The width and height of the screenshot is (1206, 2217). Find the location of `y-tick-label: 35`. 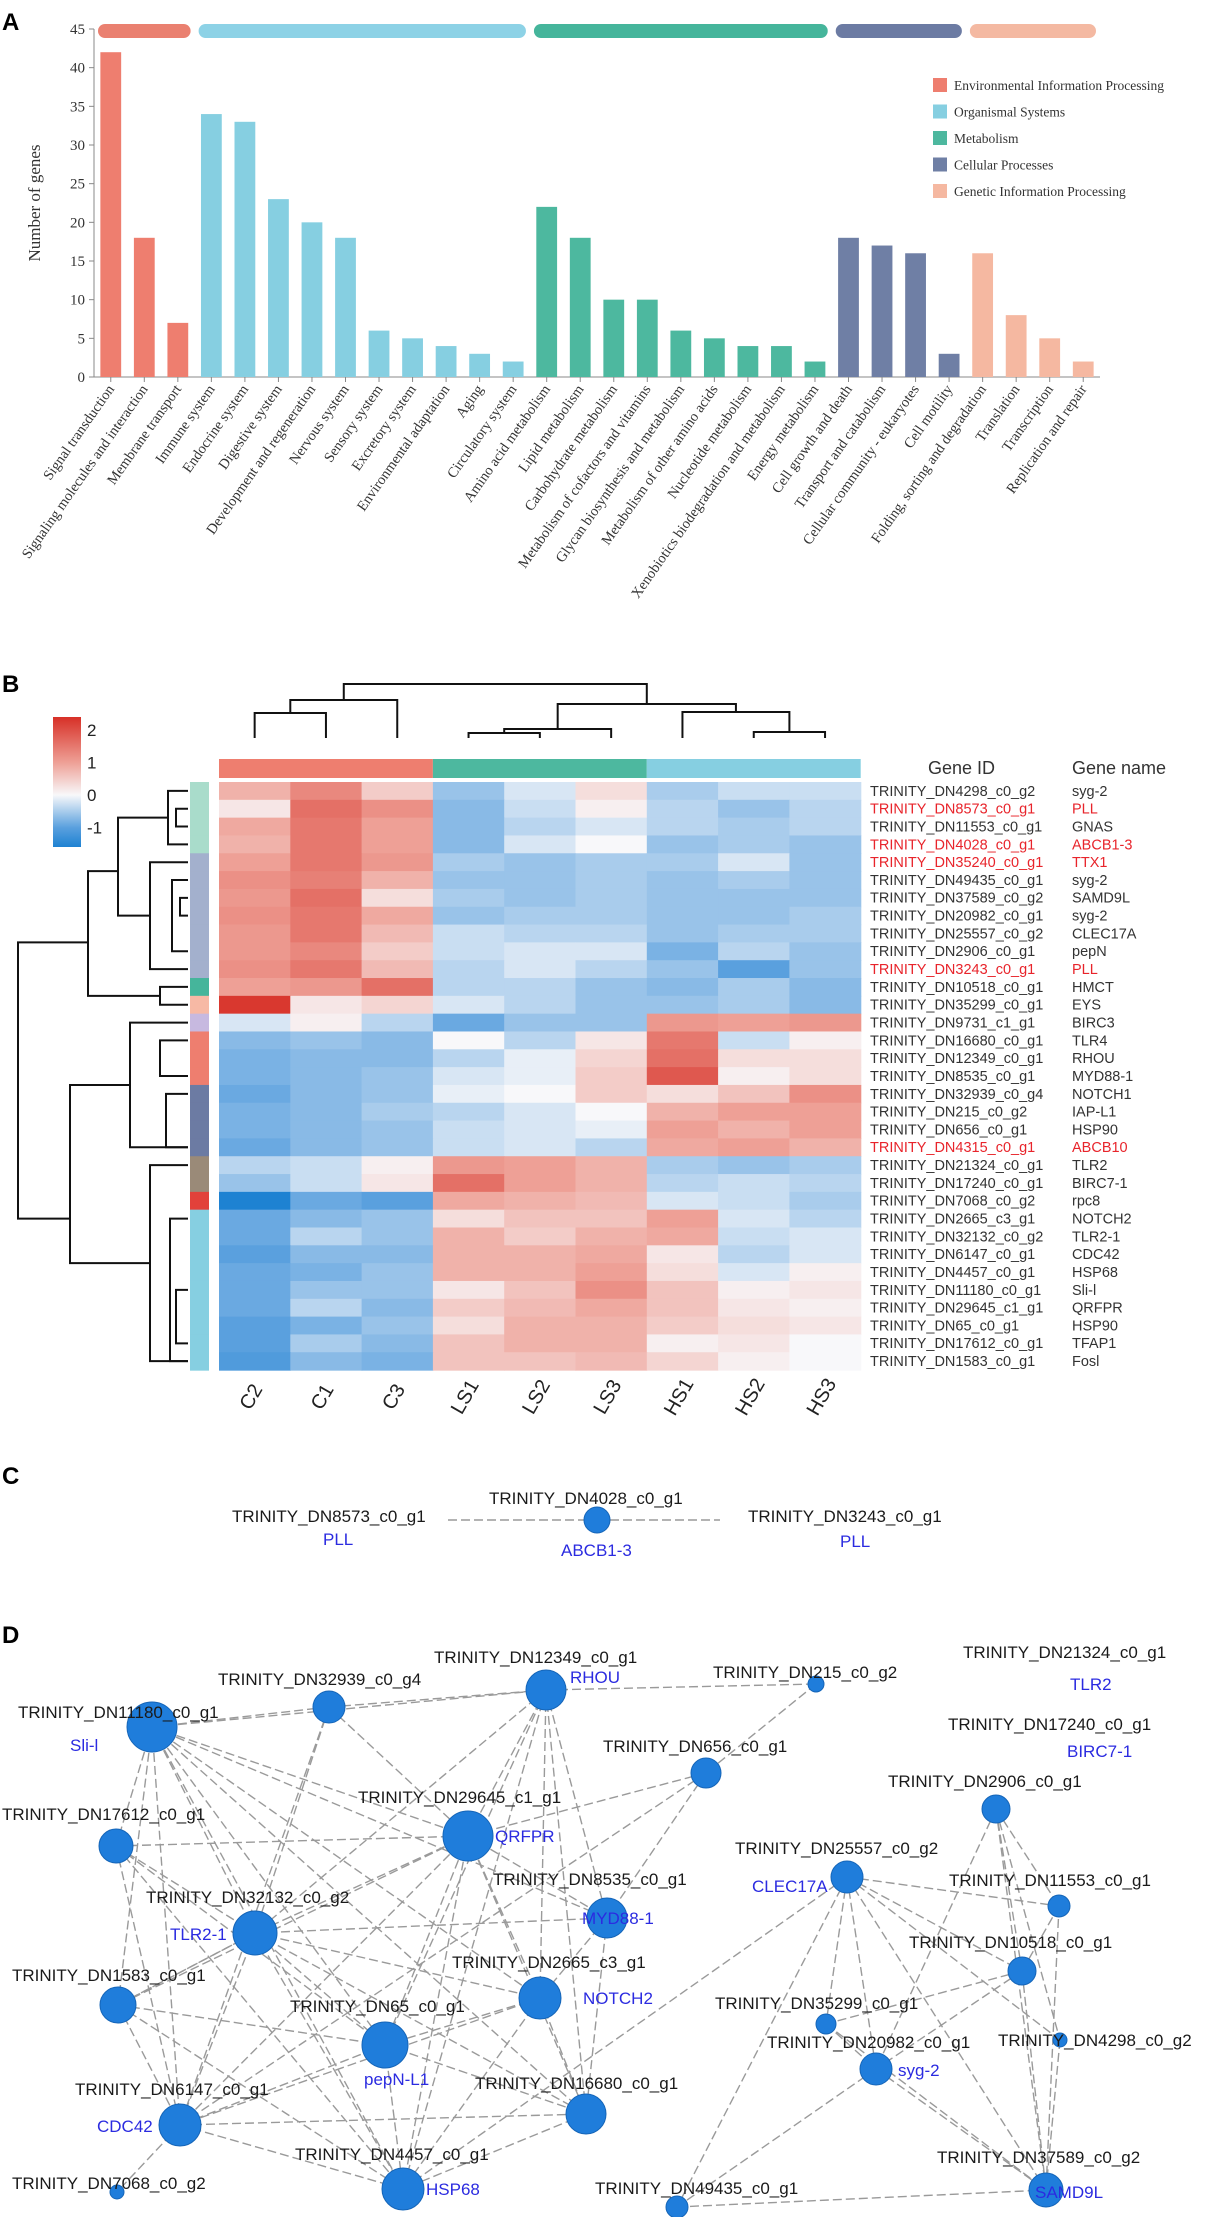

y-tick-label: 35 is located at coordinates (77, 107).